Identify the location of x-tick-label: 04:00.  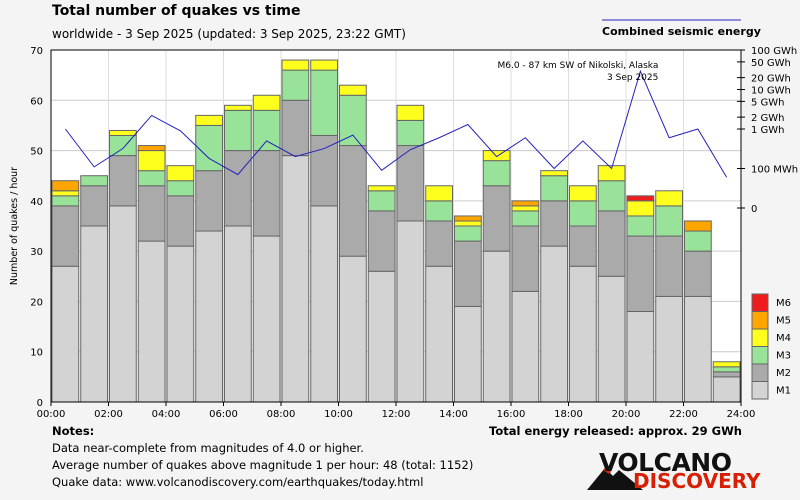
(166, 414).